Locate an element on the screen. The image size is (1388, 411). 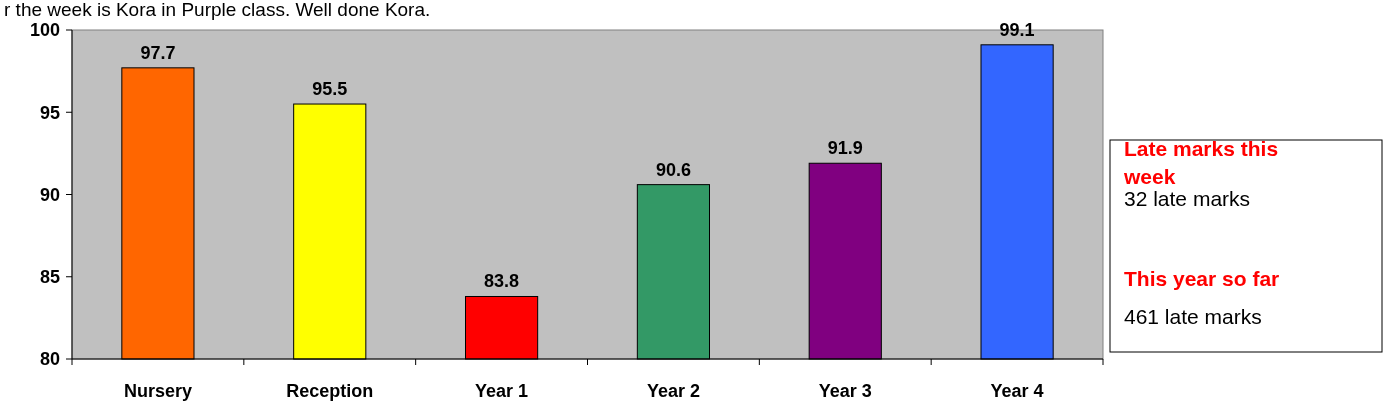
text: Late marks this week is located at coordinates (1201, 162).